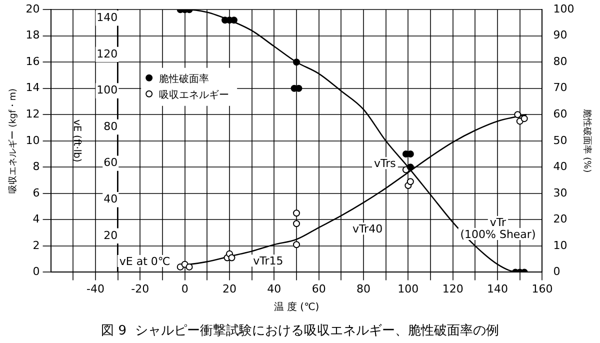  Describe the element at coordinates (111, 163) in the screenshot. I see `y3-tick-label: 60` at that location.